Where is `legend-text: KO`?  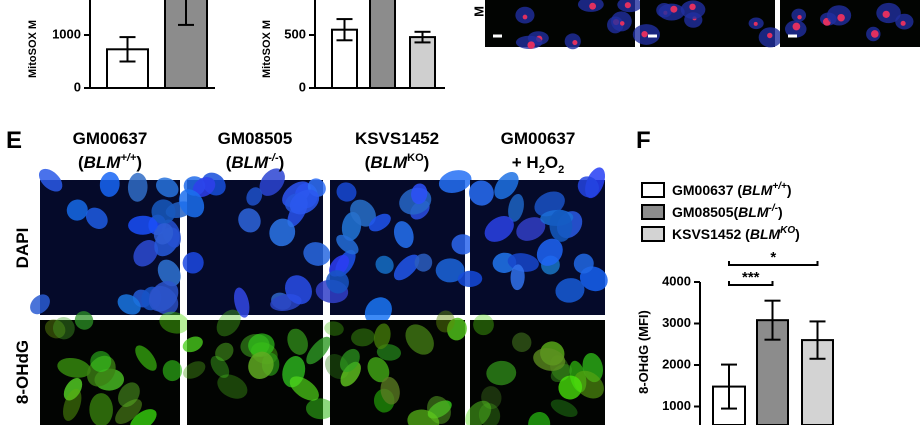
legend-text: KO is located at coordinates (787, 230).